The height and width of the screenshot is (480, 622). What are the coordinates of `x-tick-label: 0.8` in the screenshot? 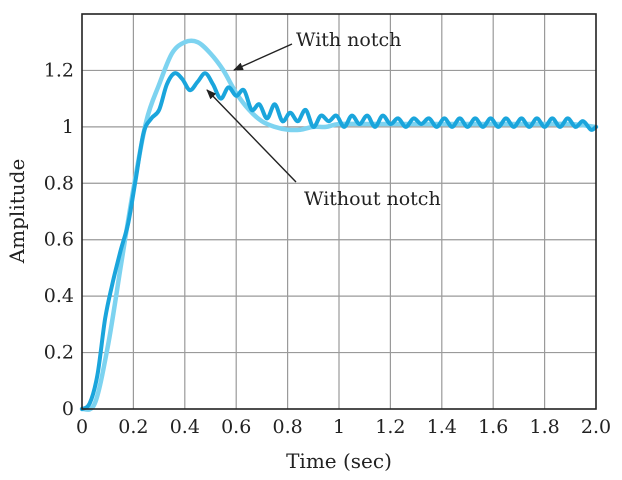 It's located at (287, 427).